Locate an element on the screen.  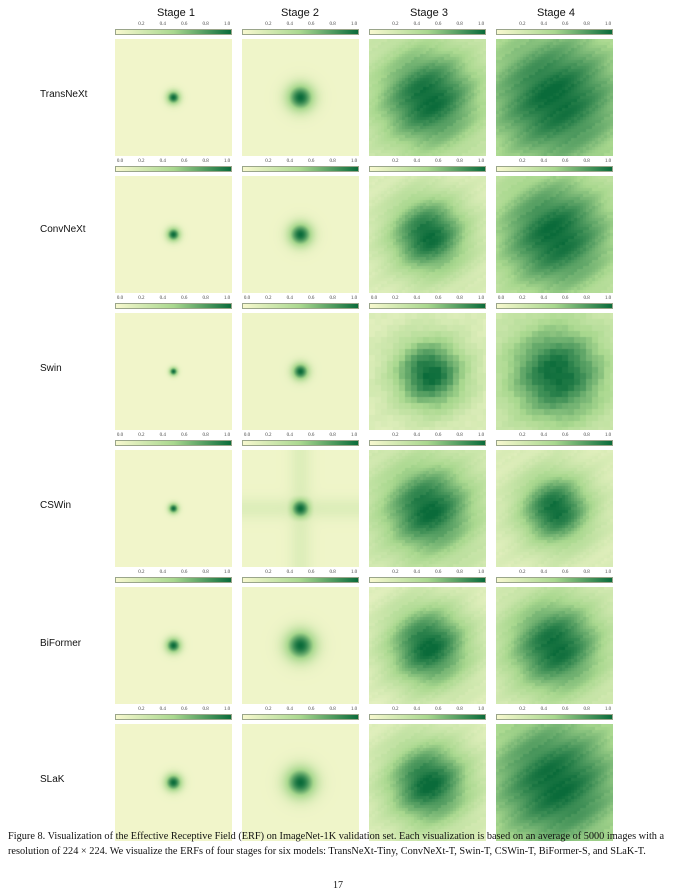
model-label-slak: SLaK is located at coordinates (52, 779).